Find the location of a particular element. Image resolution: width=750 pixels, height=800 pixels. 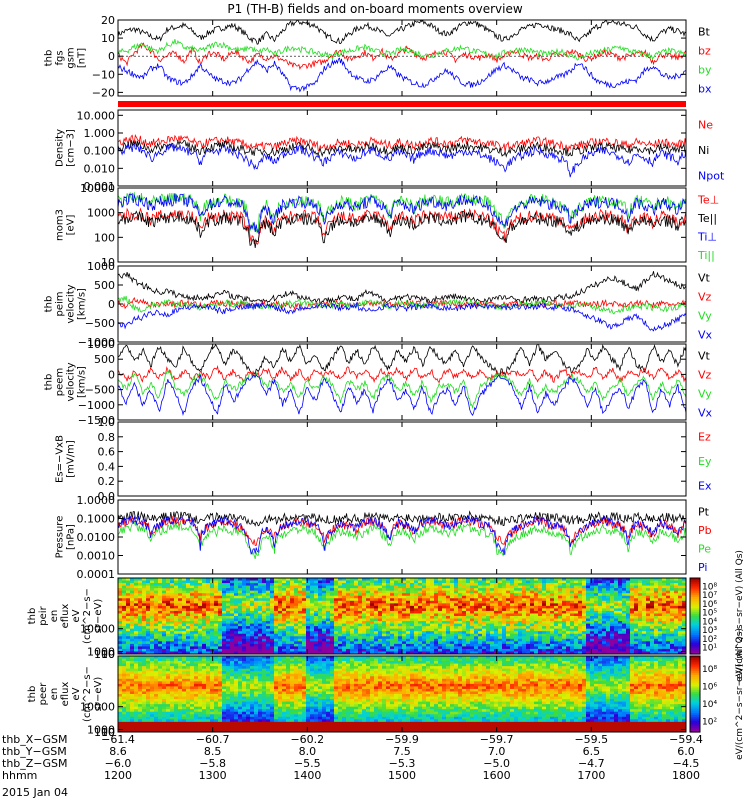

y-axis-label: peem is located at coordinates (60, 382).